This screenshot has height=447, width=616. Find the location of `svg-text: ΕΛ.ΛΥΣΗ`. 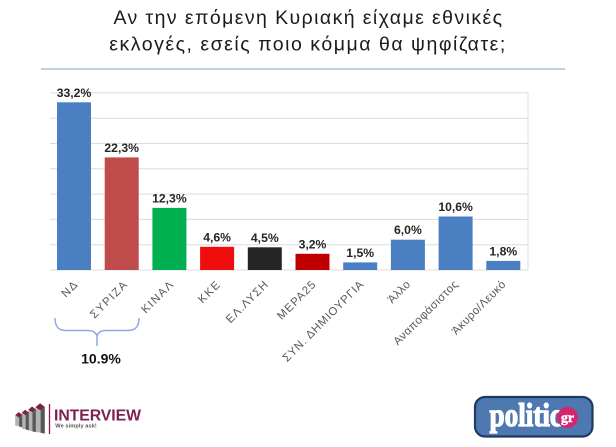

svg-text: ΕΛ.ΛΥΣΗ is located at coordinates (247, 301).